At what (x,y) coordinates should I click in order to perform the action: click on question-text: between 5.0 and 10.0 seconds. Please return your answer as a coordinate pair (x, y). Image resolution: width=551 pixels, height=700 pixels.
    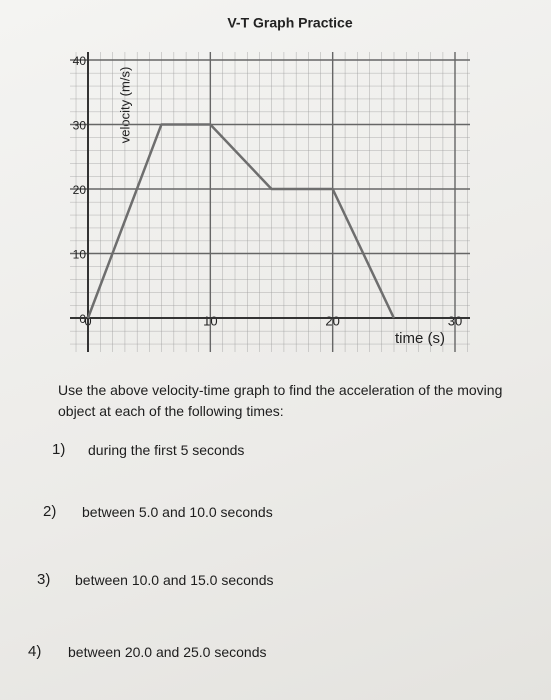
    Looking at the image, I should click on (177, 512).